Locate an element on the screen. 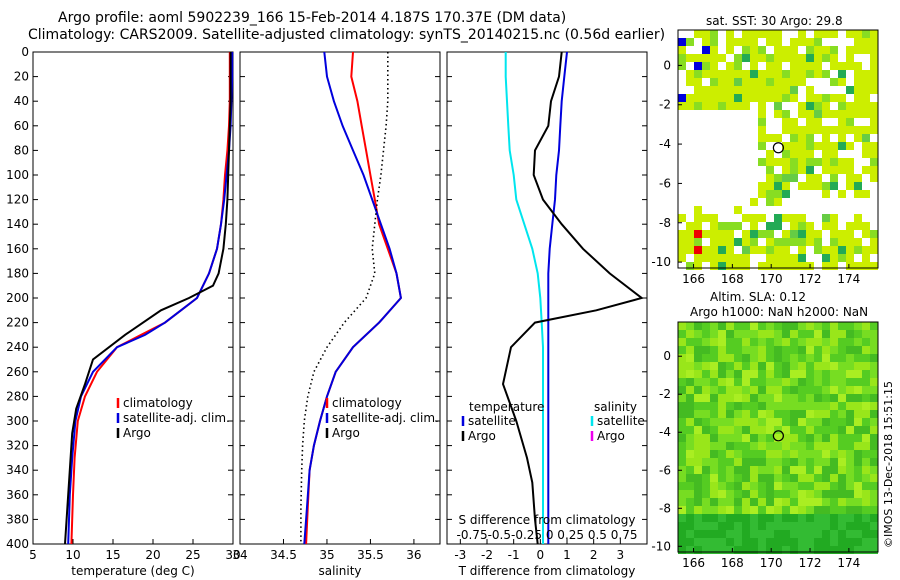 This screenshot has width=900, height=580. map-y-tick-label: 0 is located at coordinates (667, 356).